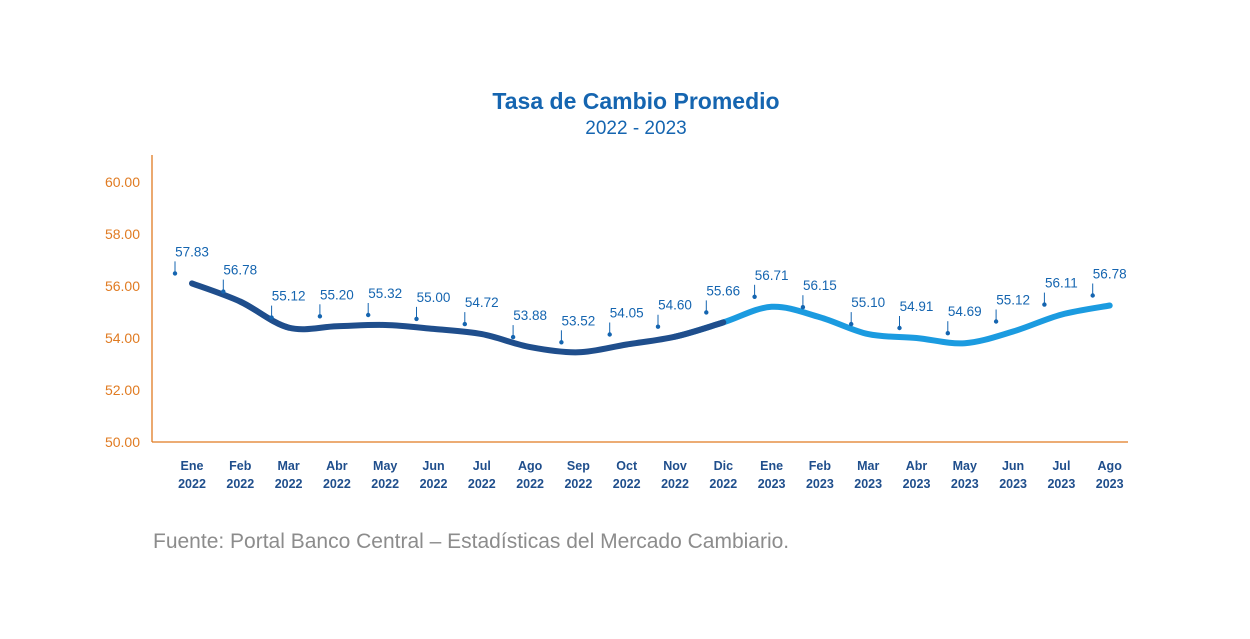 The image size is (1250, 639). Describe the element at coordinates (122, 234) in the screenshot. I see `y-tick-label: 58.00` at that location.